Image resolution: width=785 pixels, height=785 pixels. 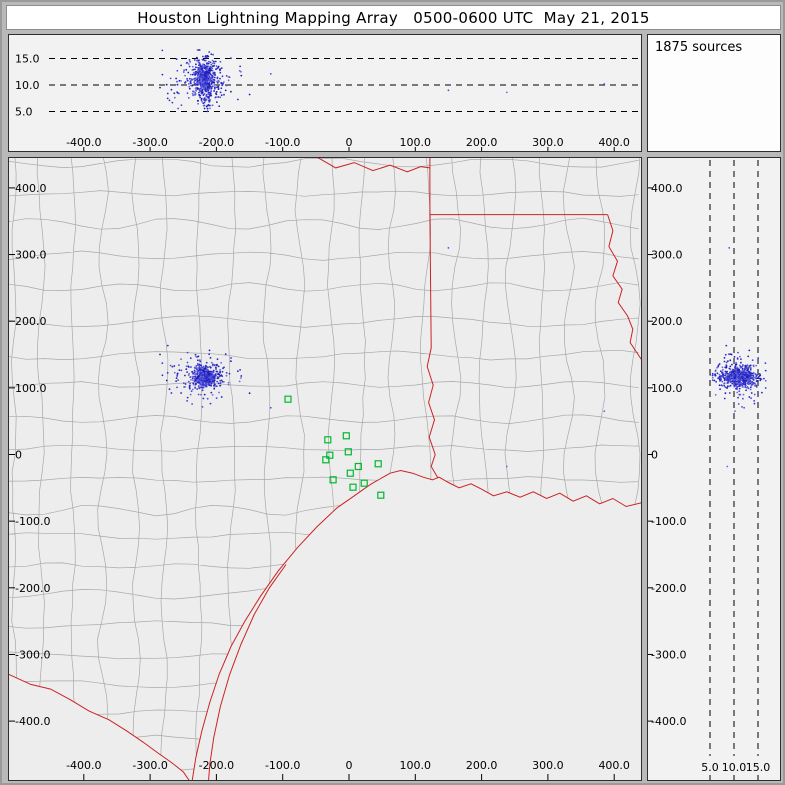 I want to click on source-count-label: 1875 sources, so click(x=699, y=47).